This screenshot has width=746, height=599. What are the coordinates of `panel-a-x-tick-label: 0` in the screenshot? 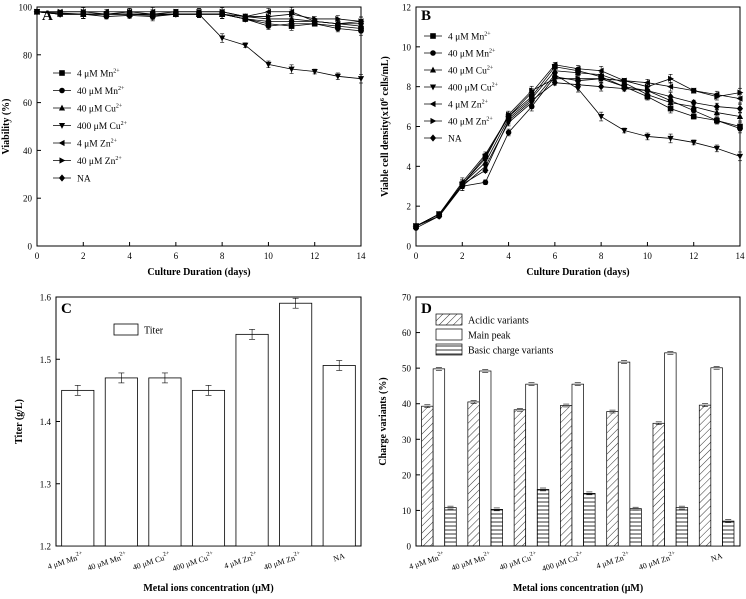 It's located at (37, 256).